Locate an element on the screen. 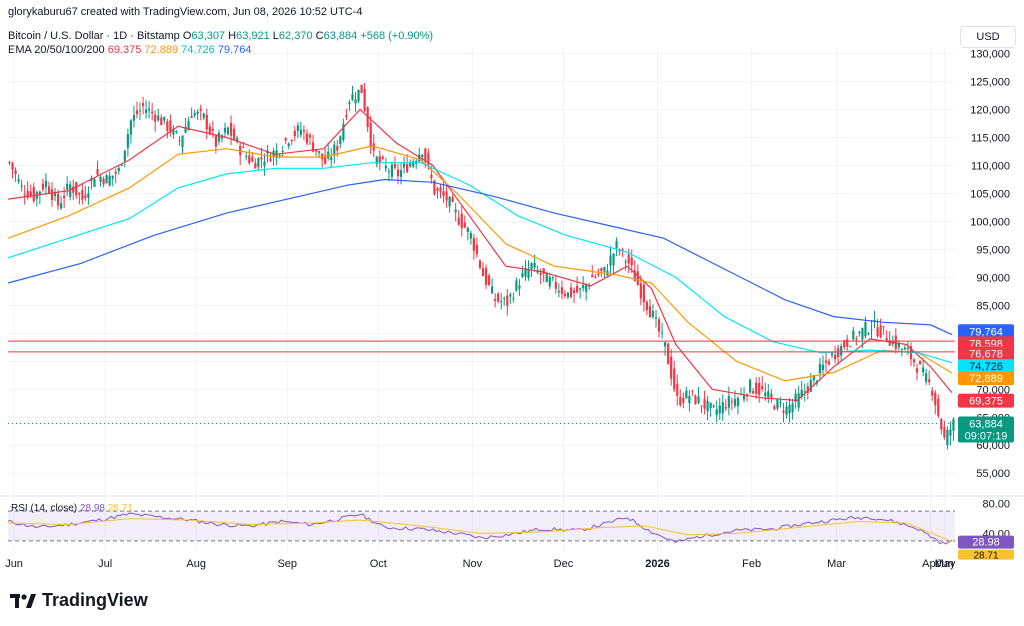 This screenshot has width=1024, height=626. ema100-value: 74,726 is located at coordinates (198, 50).